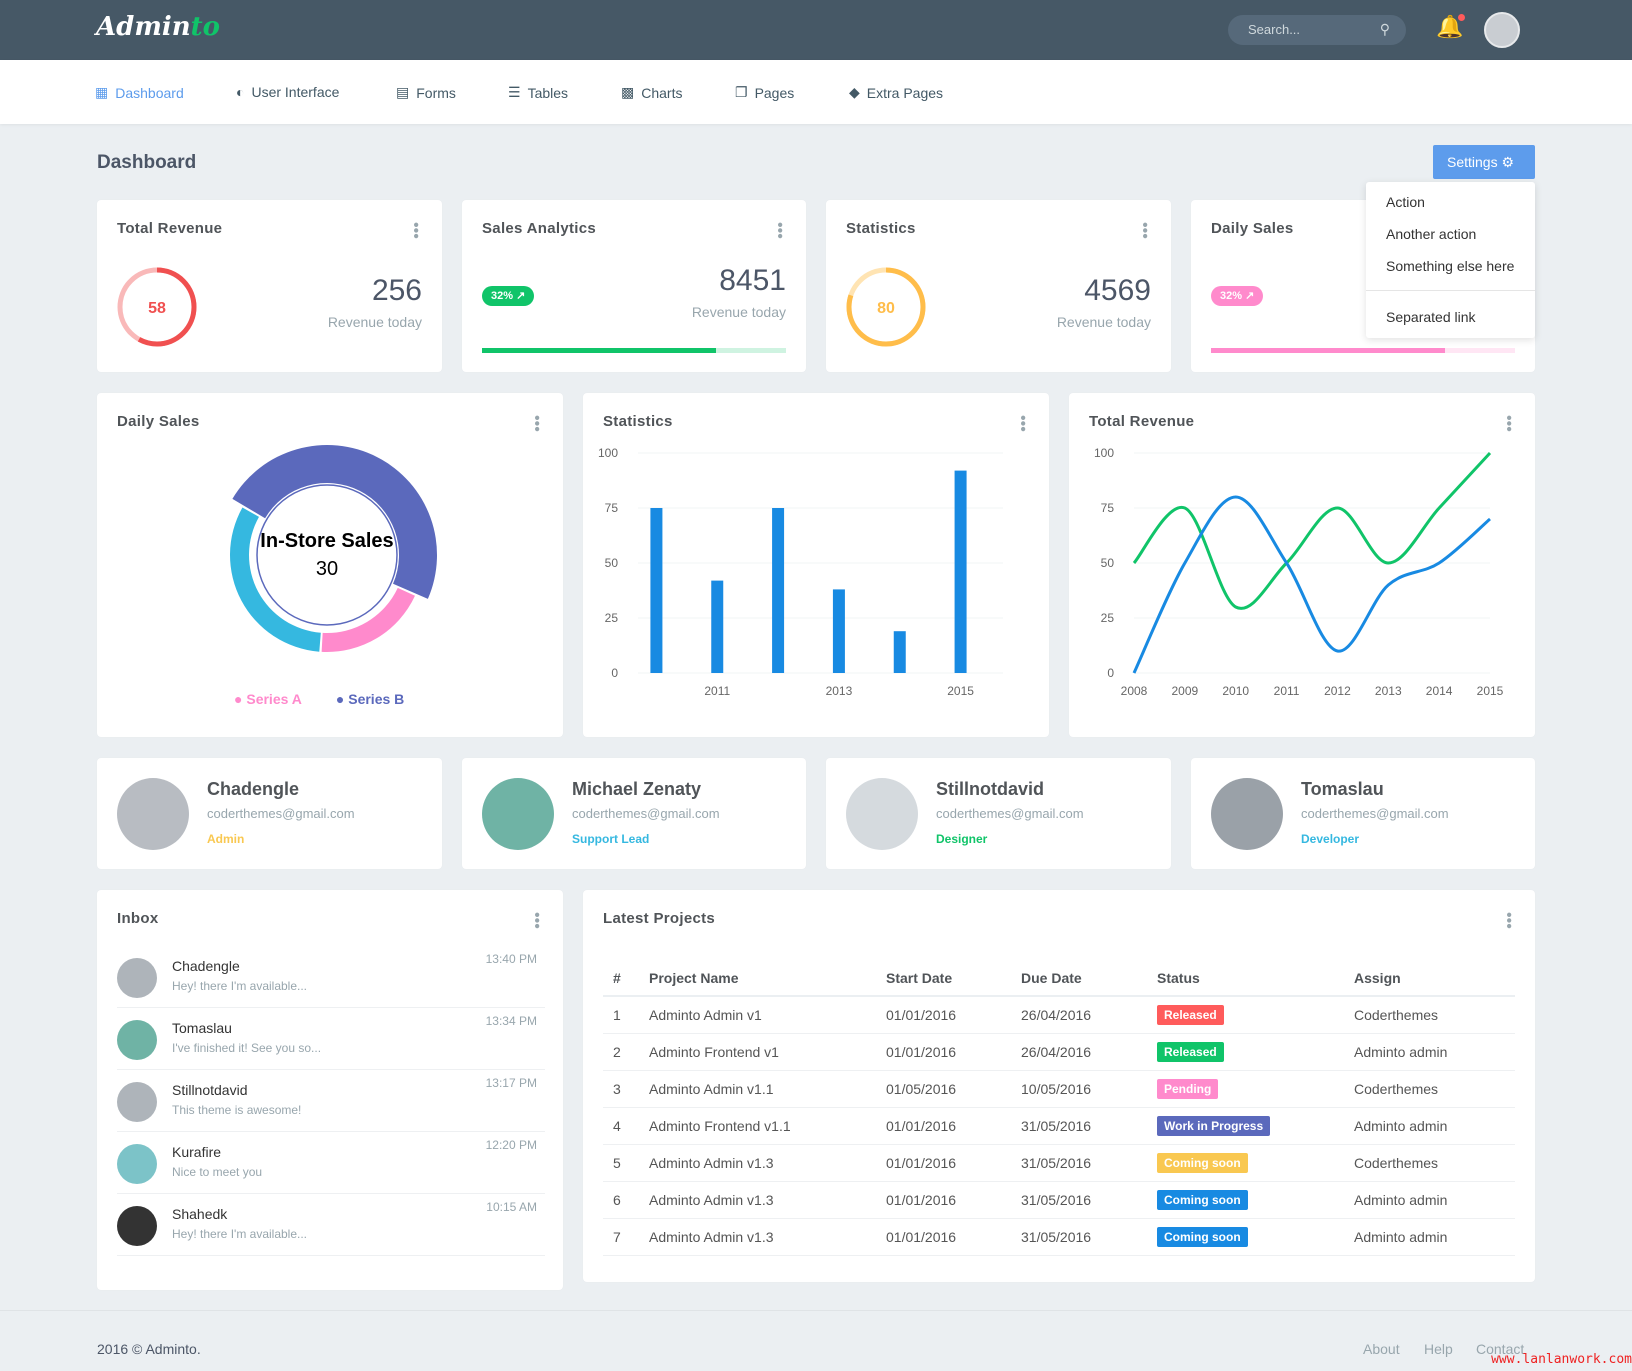  I want to click on status-badge: Pending, so click(1188, 1088).